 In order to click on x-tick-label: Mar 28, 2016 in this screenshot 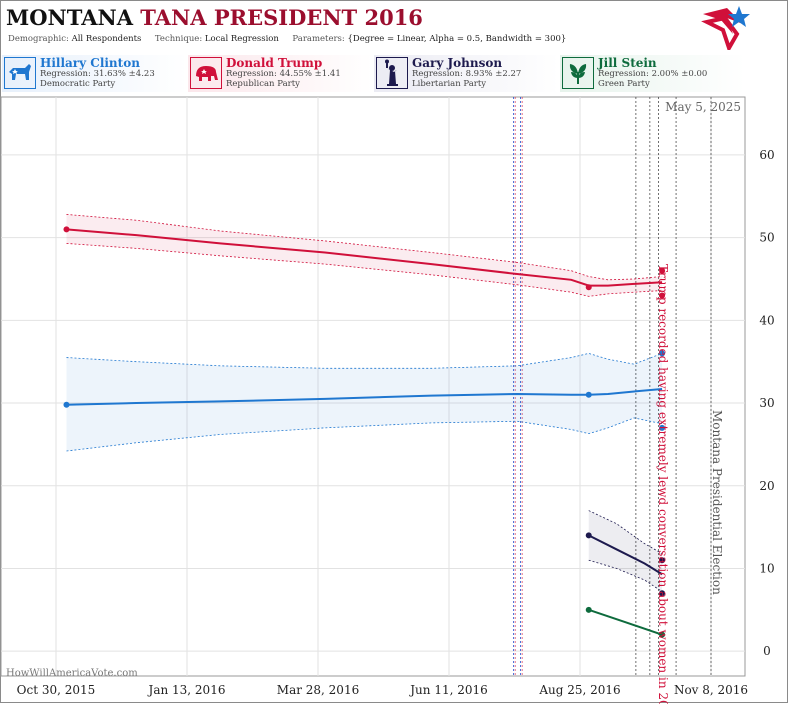, I will do `click(318, 690)`.